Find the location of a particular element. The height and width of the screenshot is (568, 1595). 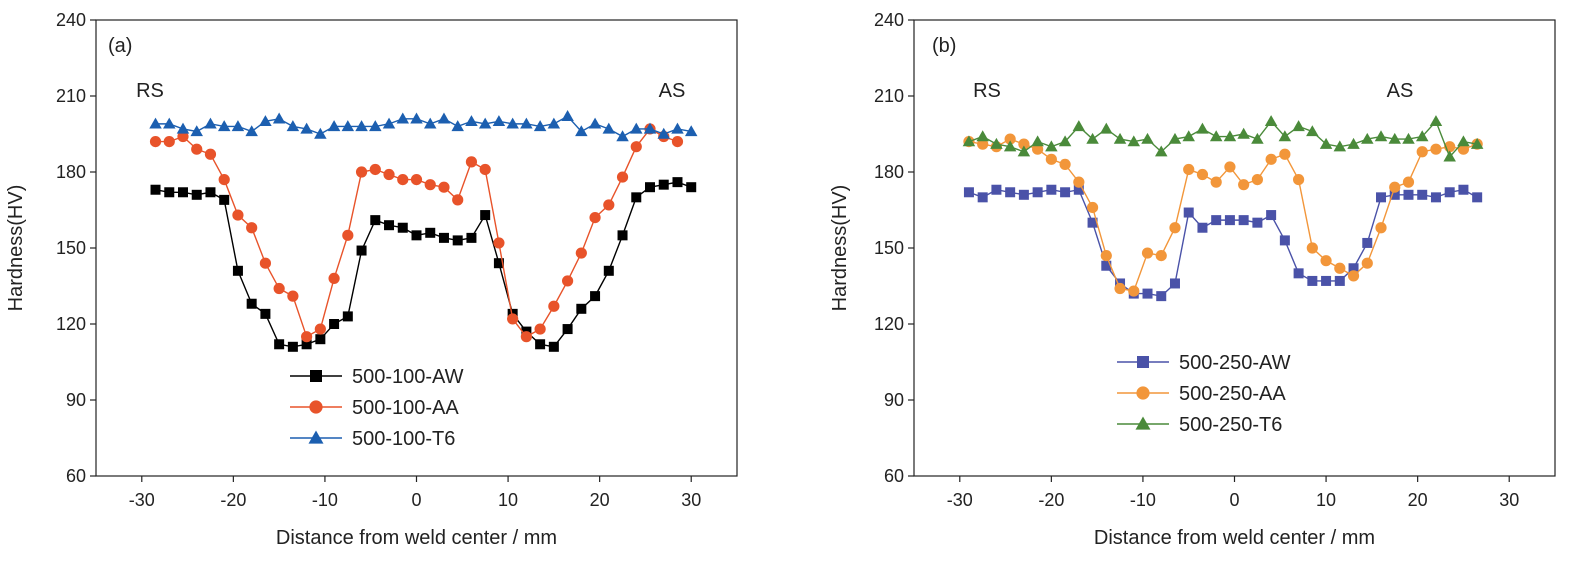

y-tick-label: 90 is located at coordinates (894, 400).